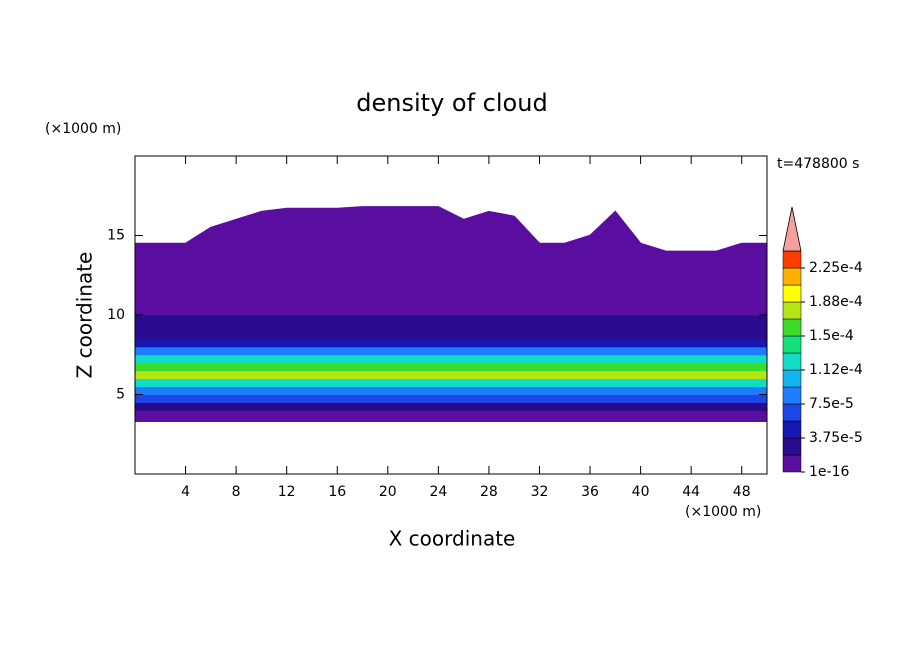 This screenshot has height=654, width=904. What do you see at coordinates (451, 103) in the screenshot?
I see `chart-title: density of cloud` at bounding box center [451, 103].